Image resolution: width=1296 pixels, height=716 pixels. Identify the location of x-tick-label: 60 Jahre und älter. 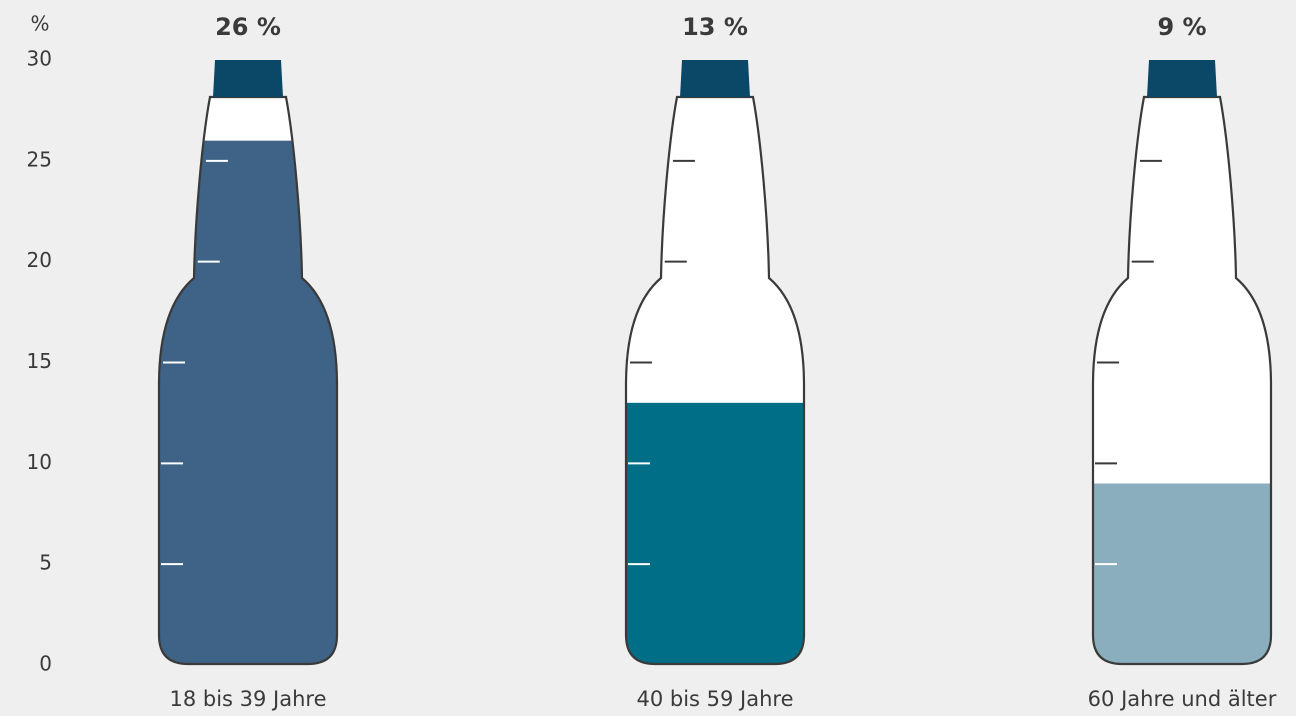
(1182, 699).